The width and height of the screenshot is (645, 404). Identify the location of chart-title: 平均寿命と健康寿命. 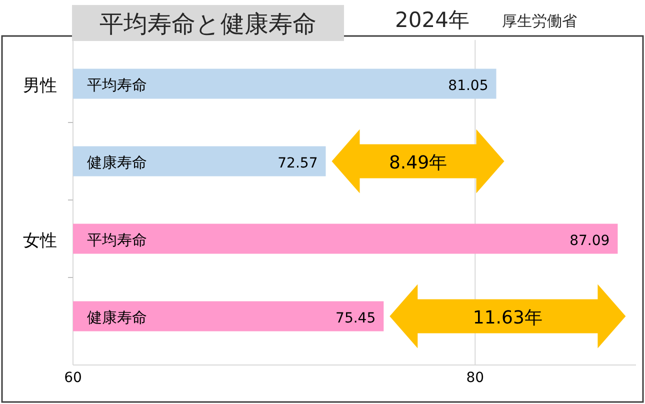
(208, 24).